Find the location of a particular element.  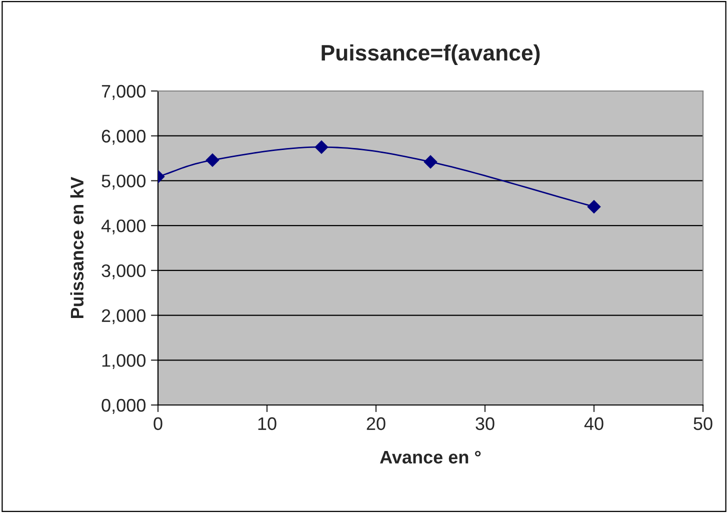

y-tick-label: 0,000 is located at coordinates (124, 406).